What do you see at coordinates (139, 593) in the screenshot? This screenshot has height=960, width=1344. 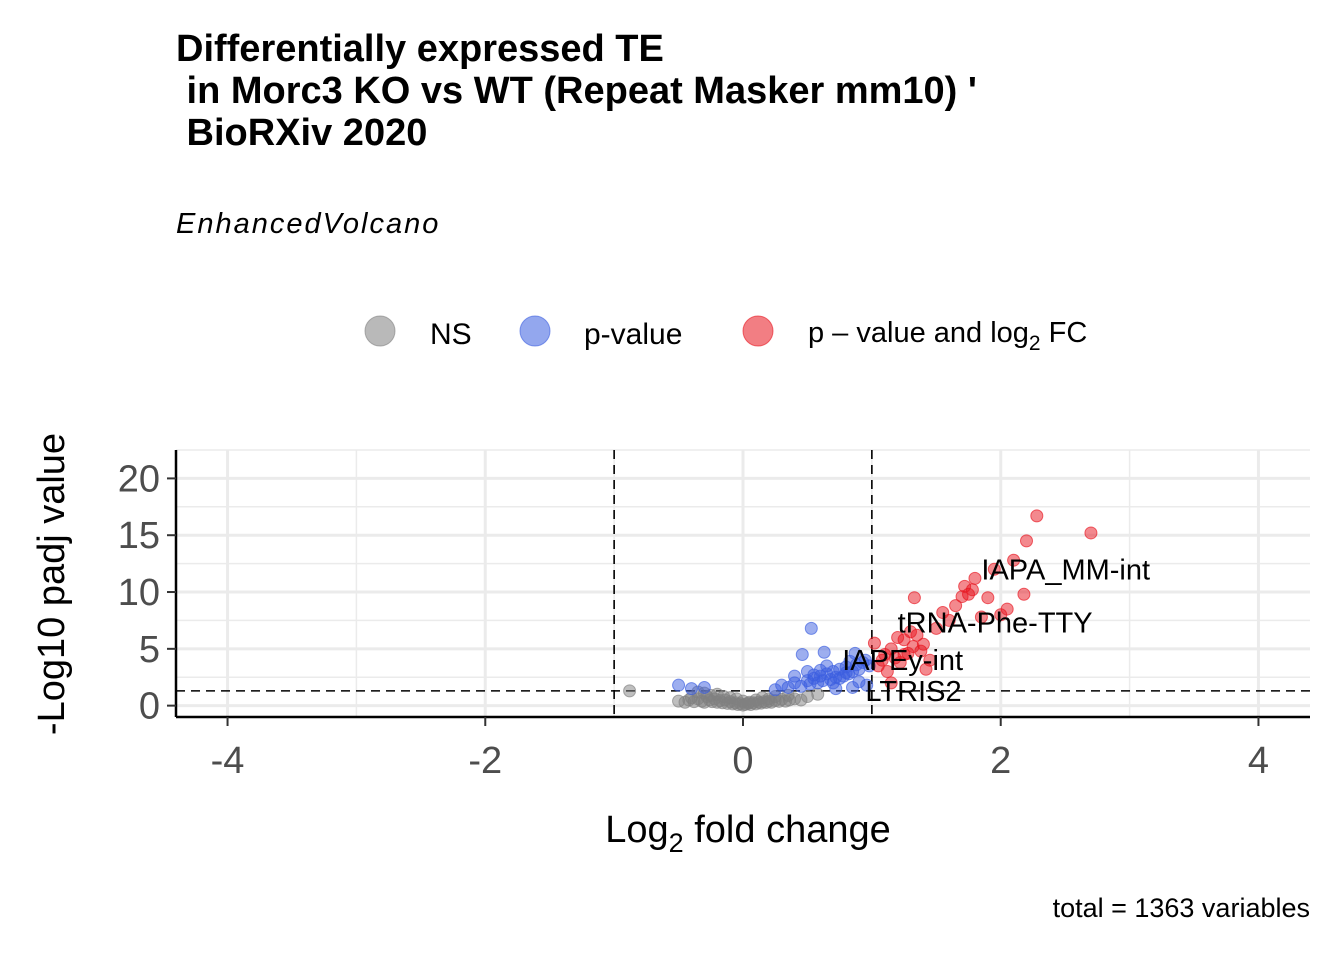 I see `y-tick-label: 10` at bounding box center [139, 593].